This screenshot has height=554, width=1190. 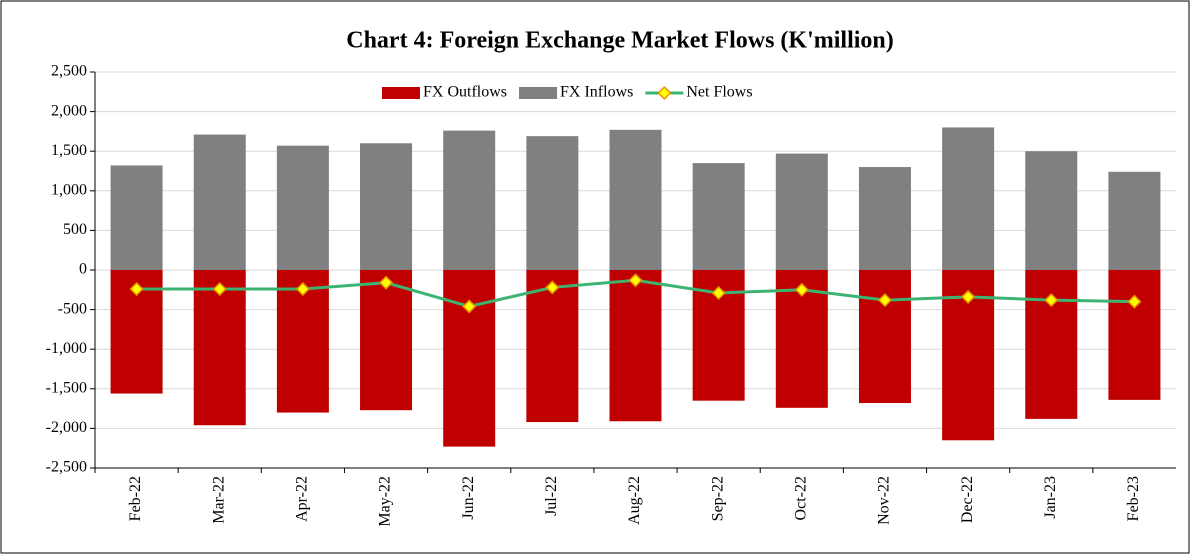 What do you see at coordinates (465, 92) in the screenshot?
I see `legend-label: FX Outflows` at bounding box center [465, 92].